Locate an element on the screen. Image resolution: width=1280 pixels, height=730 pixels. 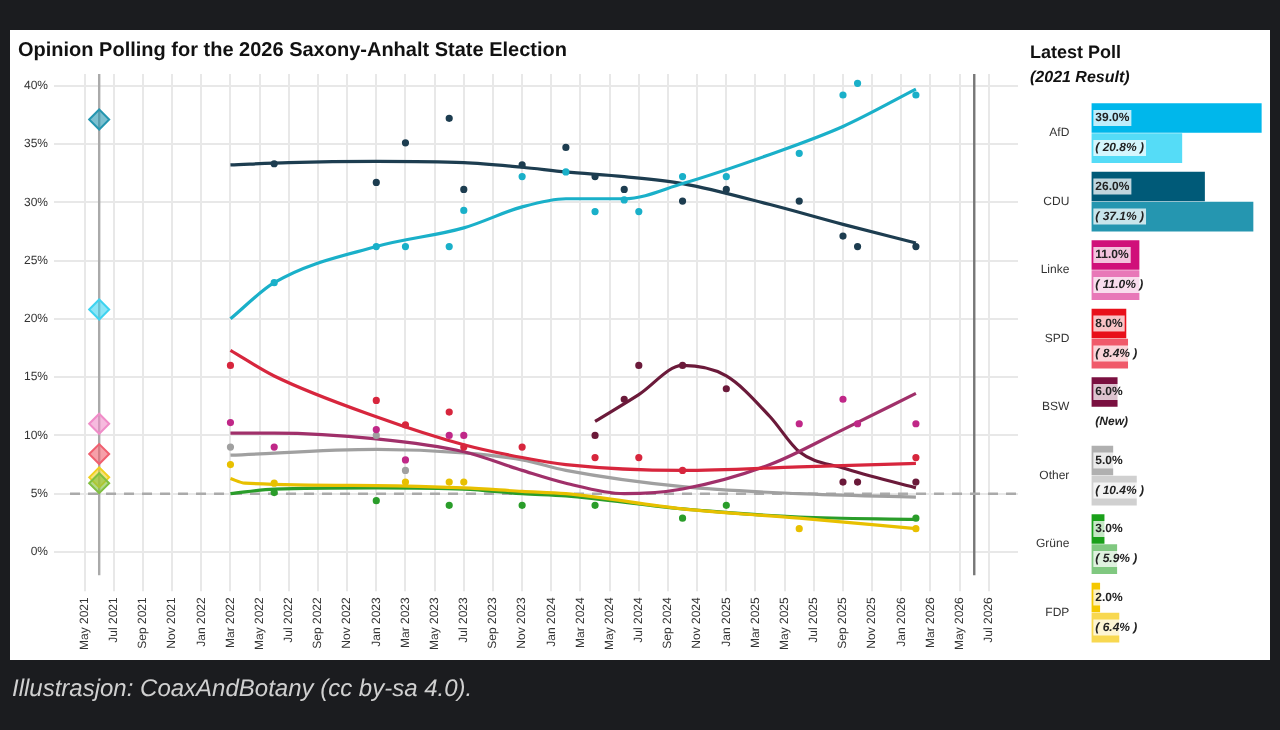
text: Latest Poll is located at coordinates (1076, 51).